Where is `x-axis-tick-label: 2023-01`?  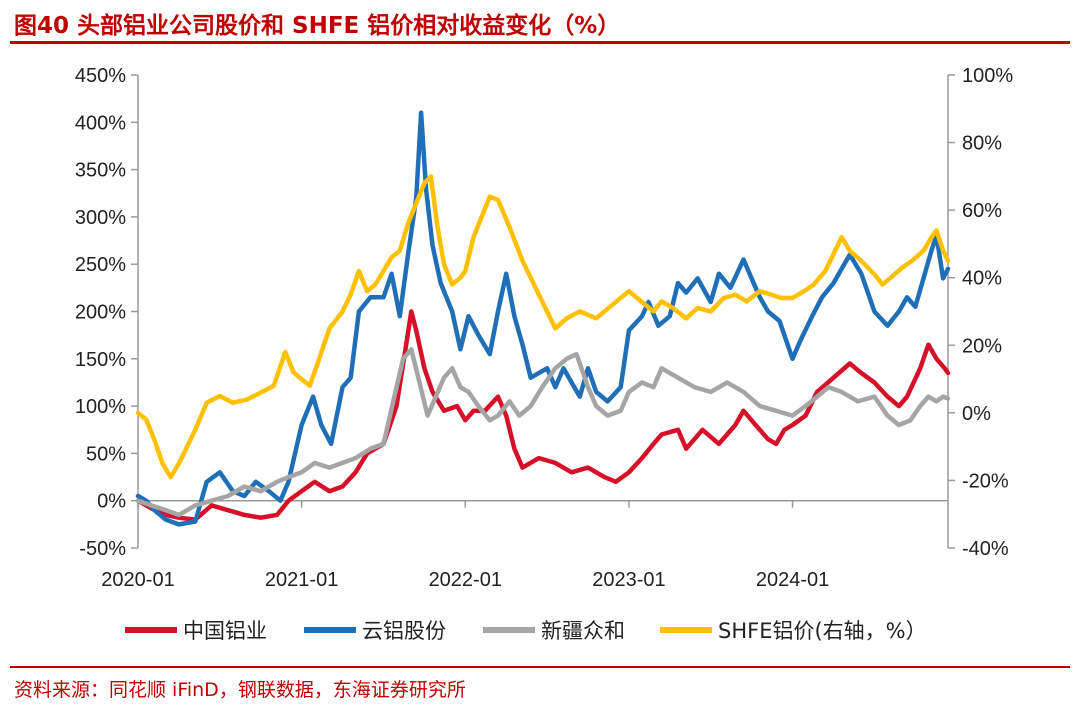 x-axis-tick-label: 2023-01 is located at coordinates (628, 580).